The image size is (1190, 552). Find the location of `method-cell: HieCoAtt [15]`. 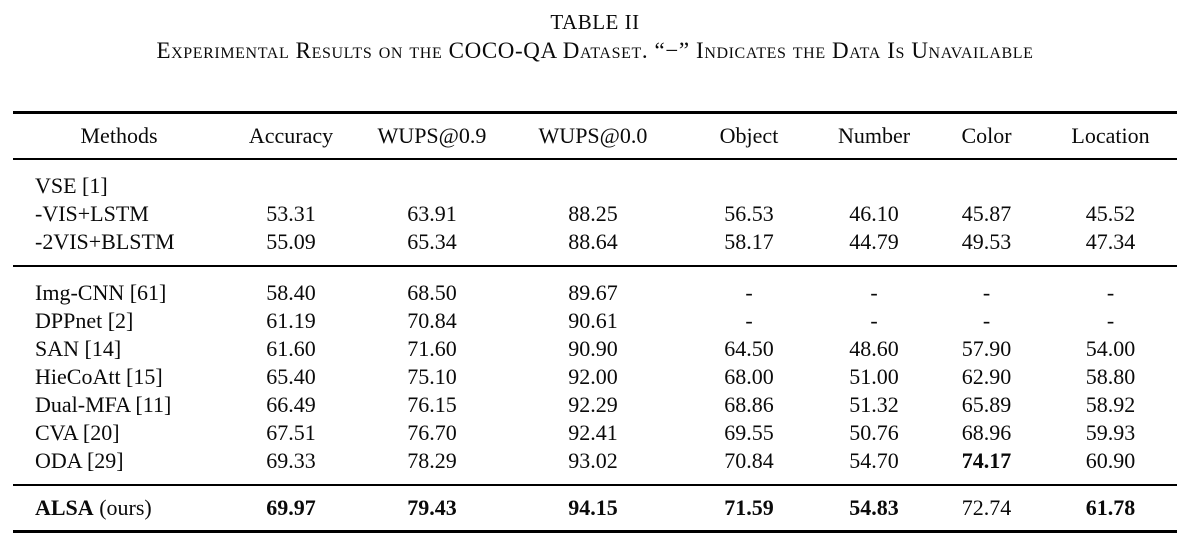

method-cell: HieCoAtt [15] is located at coordinates (119, 377).